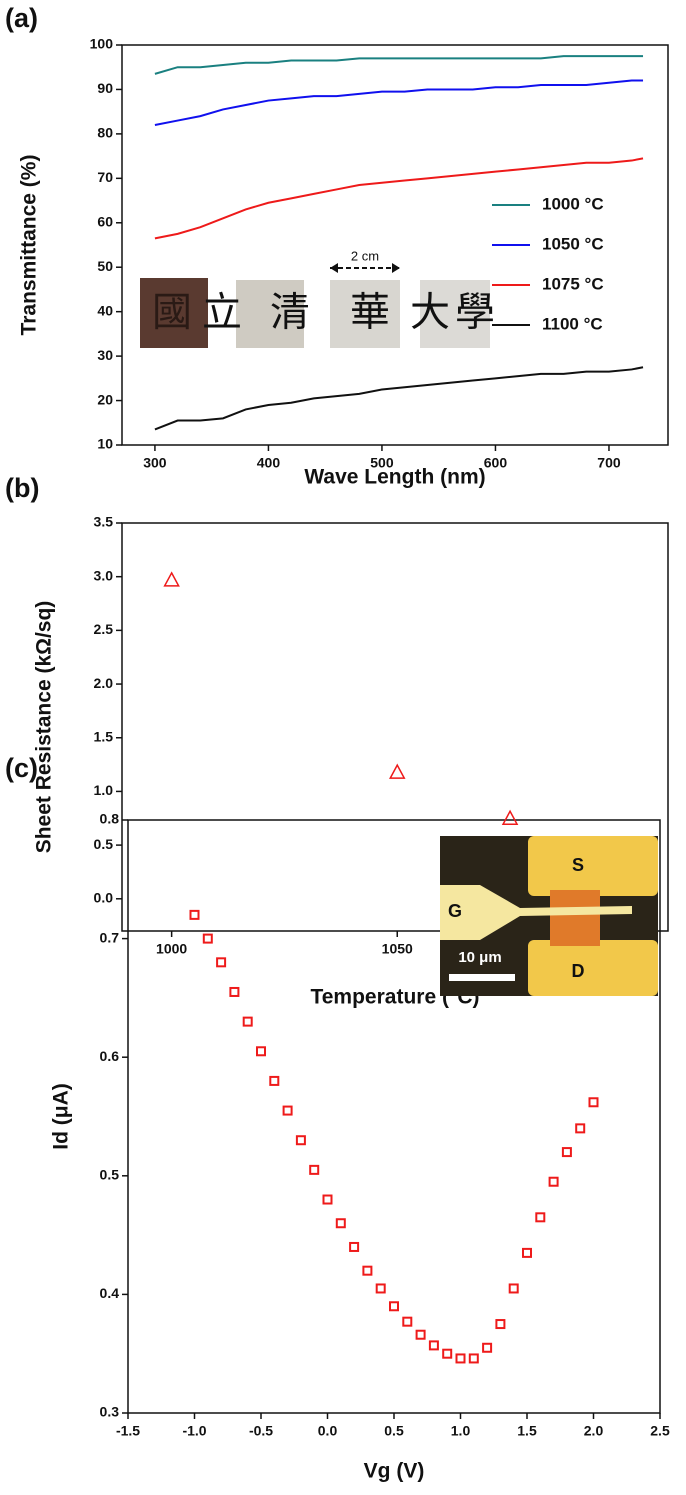 Image resolution: width=686 pixels, height=1495 pixels. I want to click on y-tick-label: 30, so click(105, 355).